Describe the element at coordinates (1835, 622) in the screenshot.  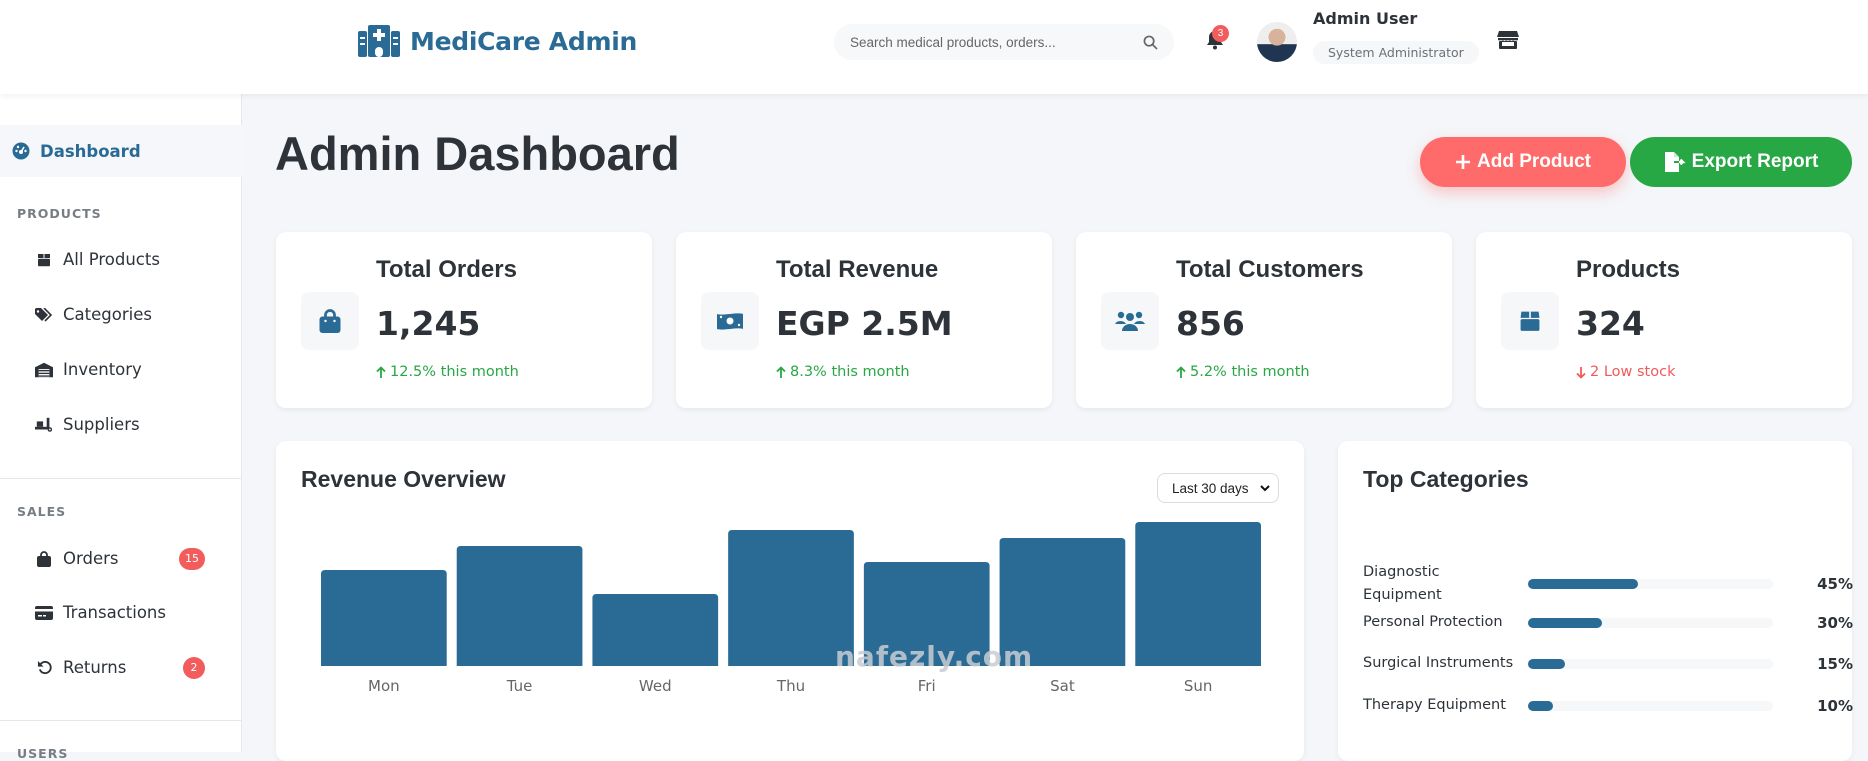
I see `category-percent: 30%` at that location.